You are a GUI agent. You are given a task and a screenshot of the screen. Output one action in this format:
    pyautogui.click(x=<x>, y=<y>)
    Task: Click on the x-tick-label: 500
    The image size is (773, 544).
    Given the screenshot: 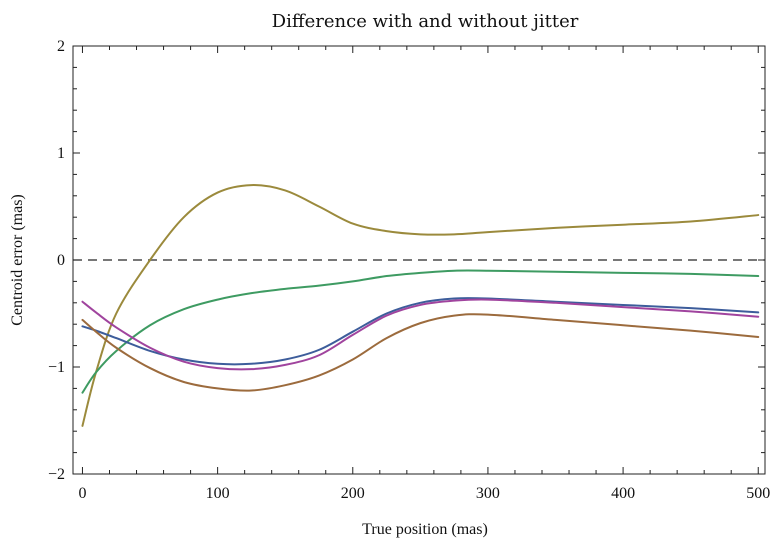 What is the action you would take?
    pyautogui.click(x=758, y=493)
    